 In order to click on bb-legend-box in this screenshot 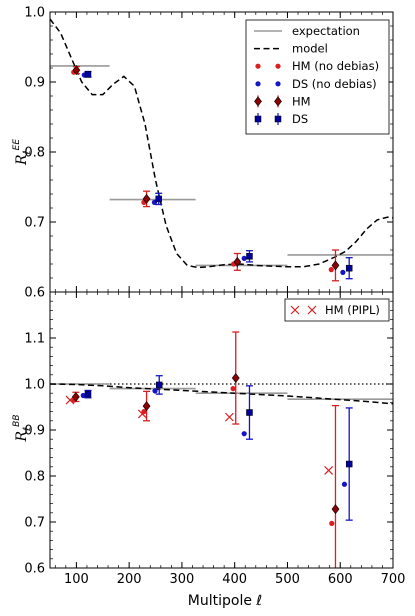, I will do `click(337, 310)`.